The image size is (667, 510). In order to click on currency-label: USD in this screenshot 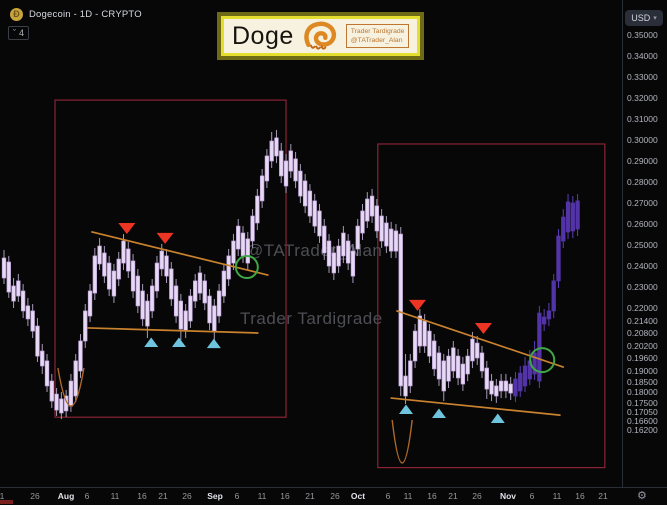, I will do `click(641, 18)`.